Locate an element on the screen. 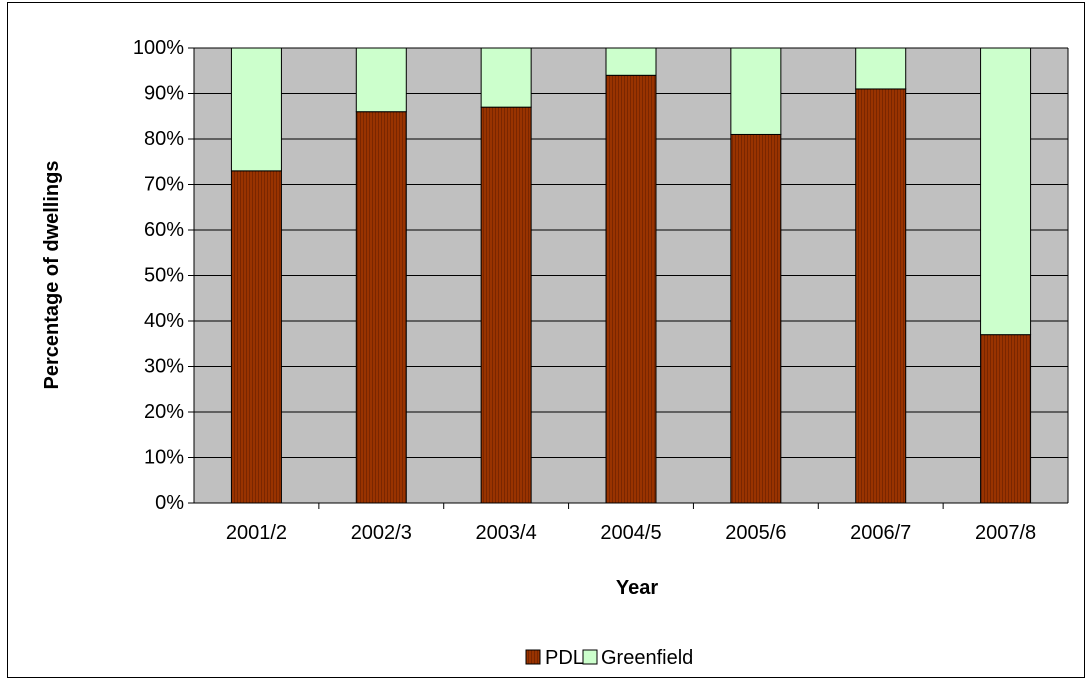  legend-label-greenfield: Greenfield is located at coordinates (647, 658).